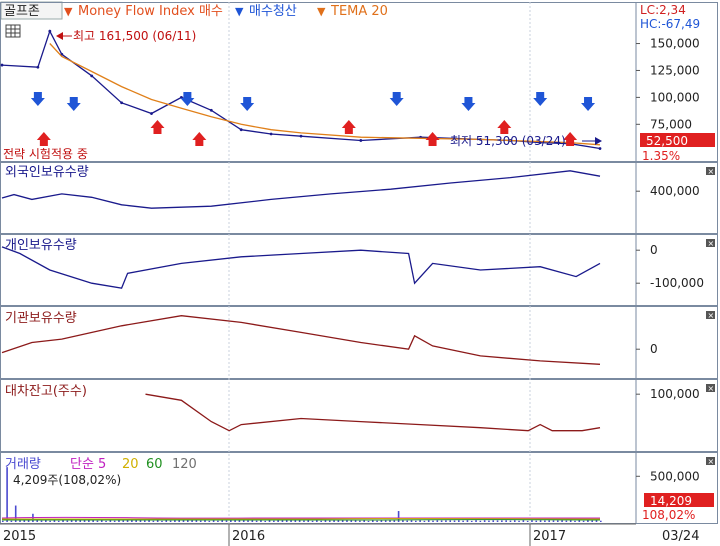 This screenshot has height=546, width=720. I want to click on volume-pct: 108,02%, so click(668, 515).